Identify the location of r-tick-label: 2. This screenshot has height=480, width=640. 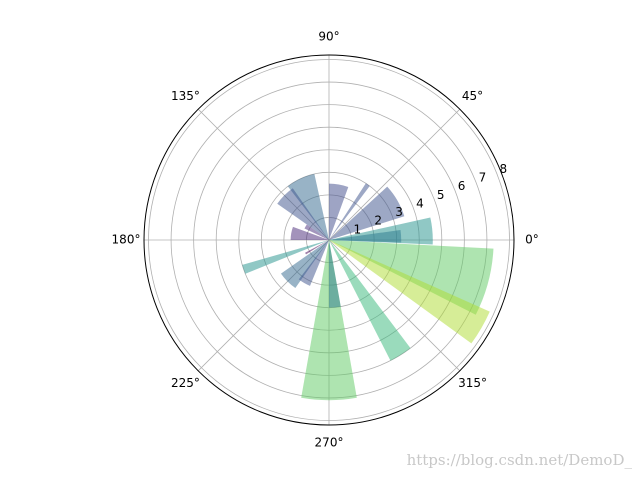
(378, 221).